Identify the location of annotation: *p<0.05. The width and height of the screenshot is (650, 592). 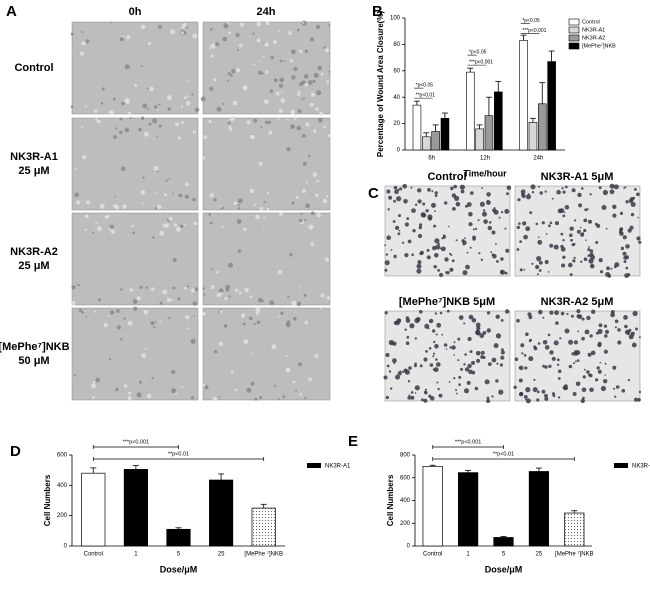
(531, 21).